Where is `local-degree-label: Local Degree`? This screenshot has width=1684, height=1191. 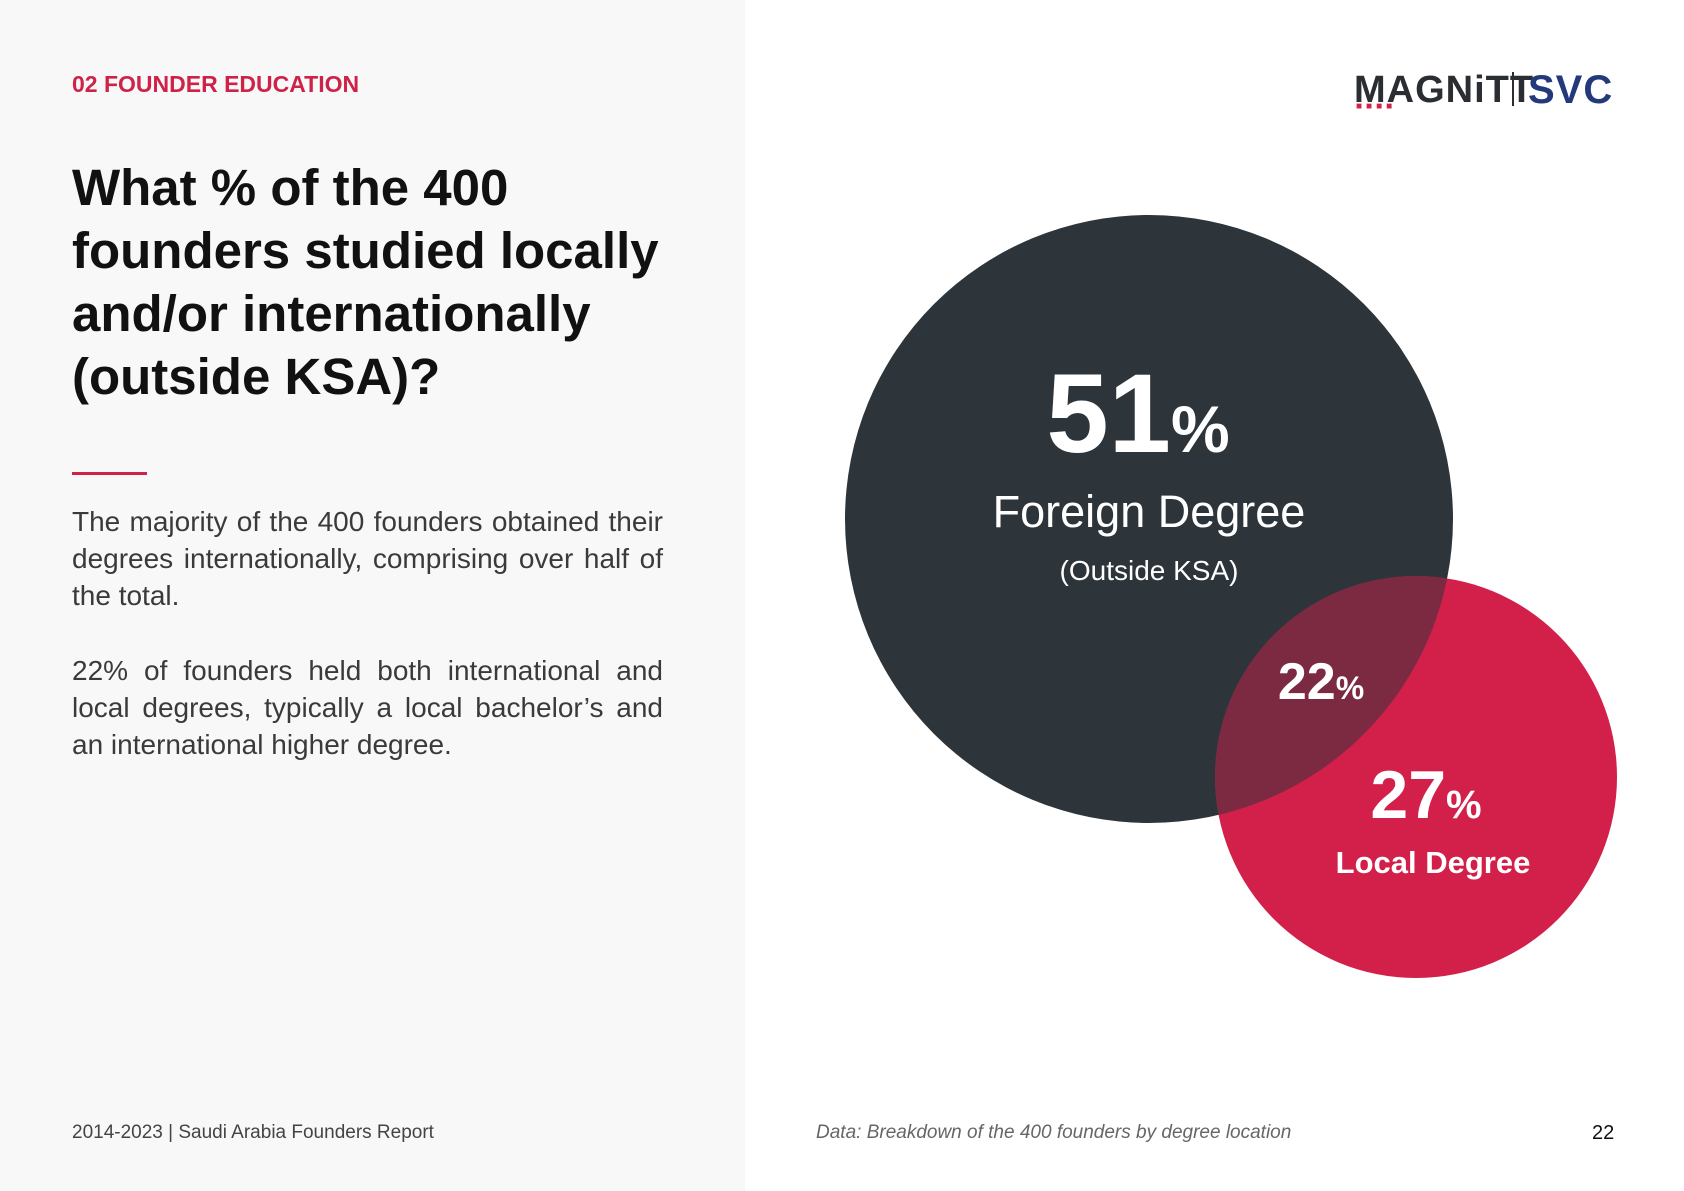
local-degree-label: Local Degree is located at coordinates (1433, 862).